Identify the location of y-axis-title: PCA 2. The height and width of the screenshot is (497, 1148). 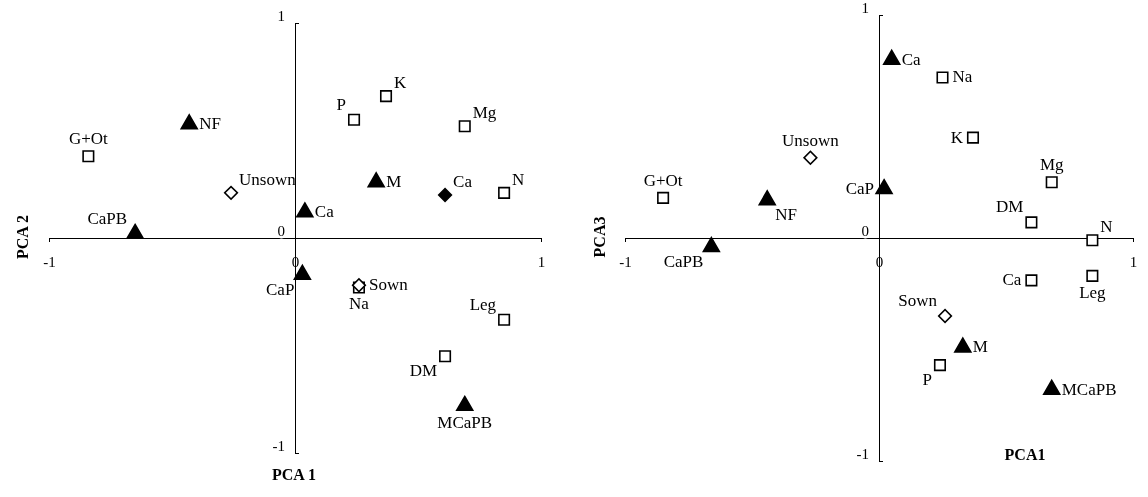
(22, 237).